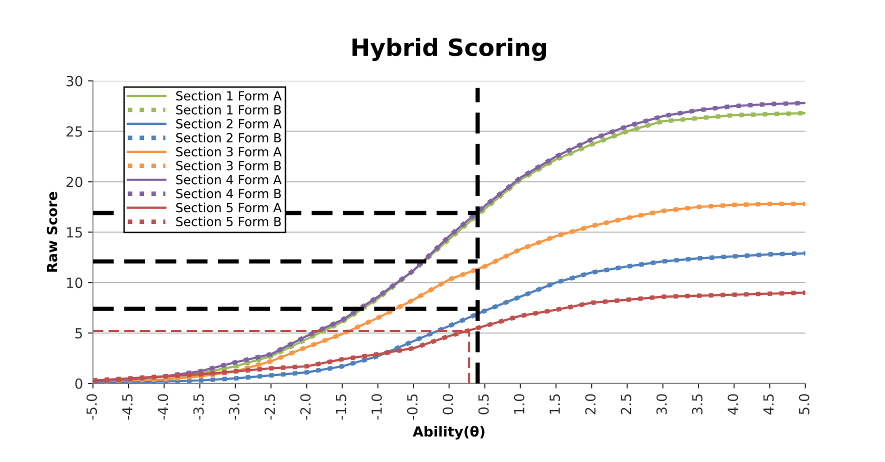  What do you see at coordinates (228, 165) in the screenshot?
I see `legend-label: Section 3 Form B` at bounding box center [228, 165].